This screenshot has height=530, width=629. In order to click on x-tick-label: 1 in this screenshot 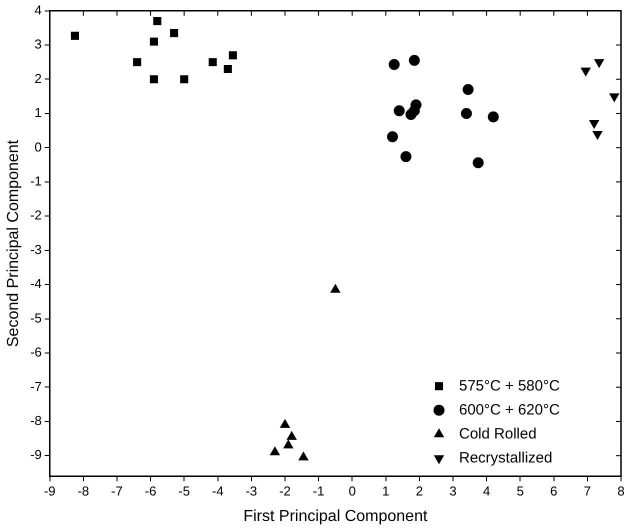, I will do `click(386, 491)`.